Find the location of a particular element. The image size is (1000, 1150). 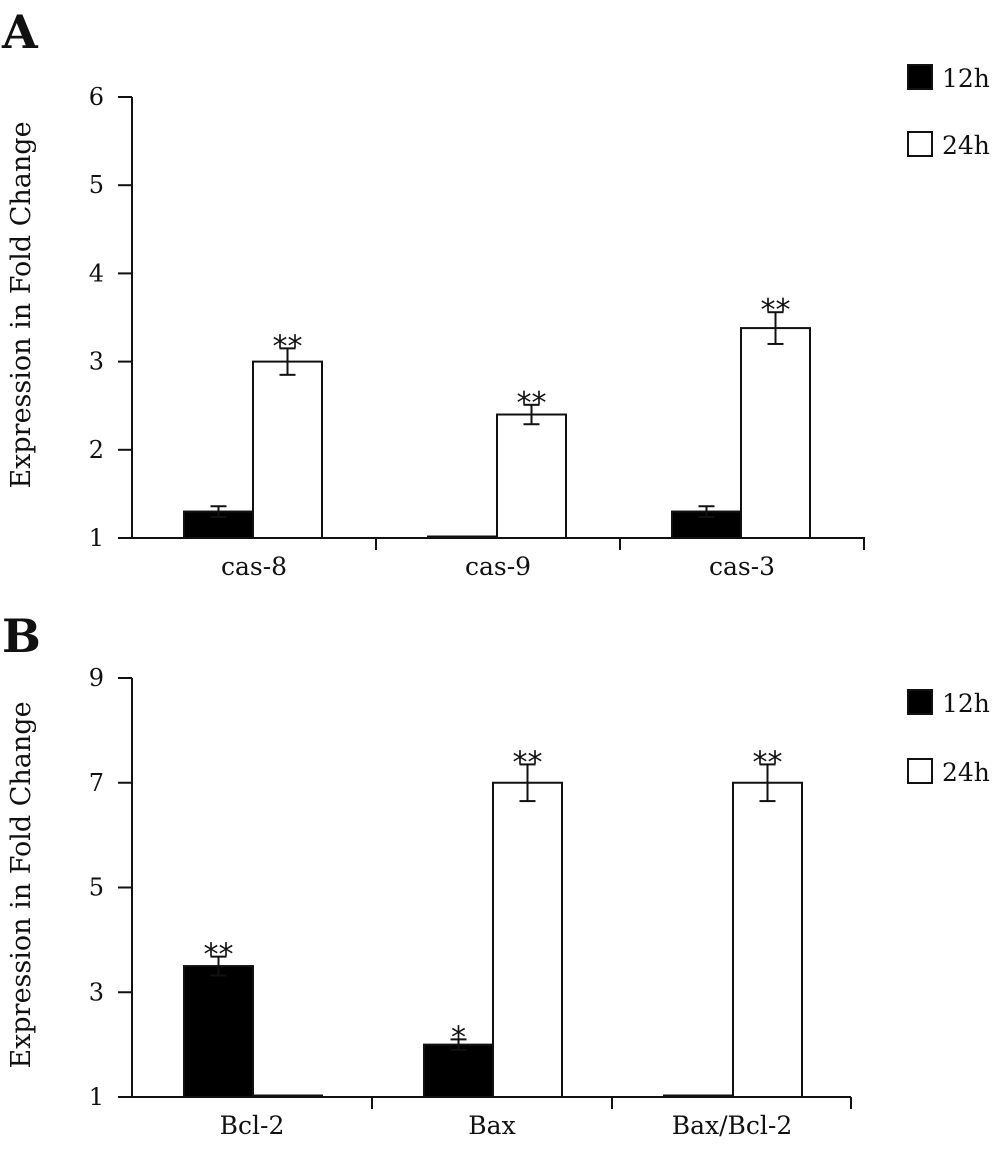

category-label: Bax is located at coordinates (491, 1125).